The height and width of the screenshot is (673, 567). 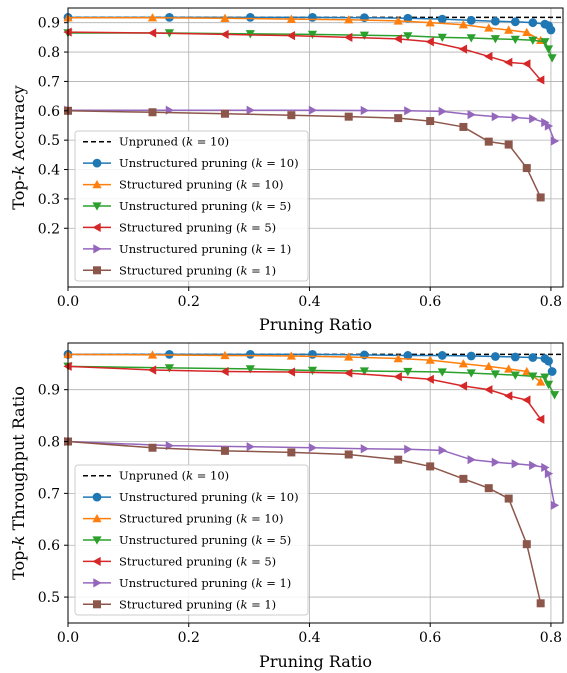 What do you see at coordinates (49, 53) in the screenshot?
I see `y-tick-label: 0.8` at bounding box center [49, 53].